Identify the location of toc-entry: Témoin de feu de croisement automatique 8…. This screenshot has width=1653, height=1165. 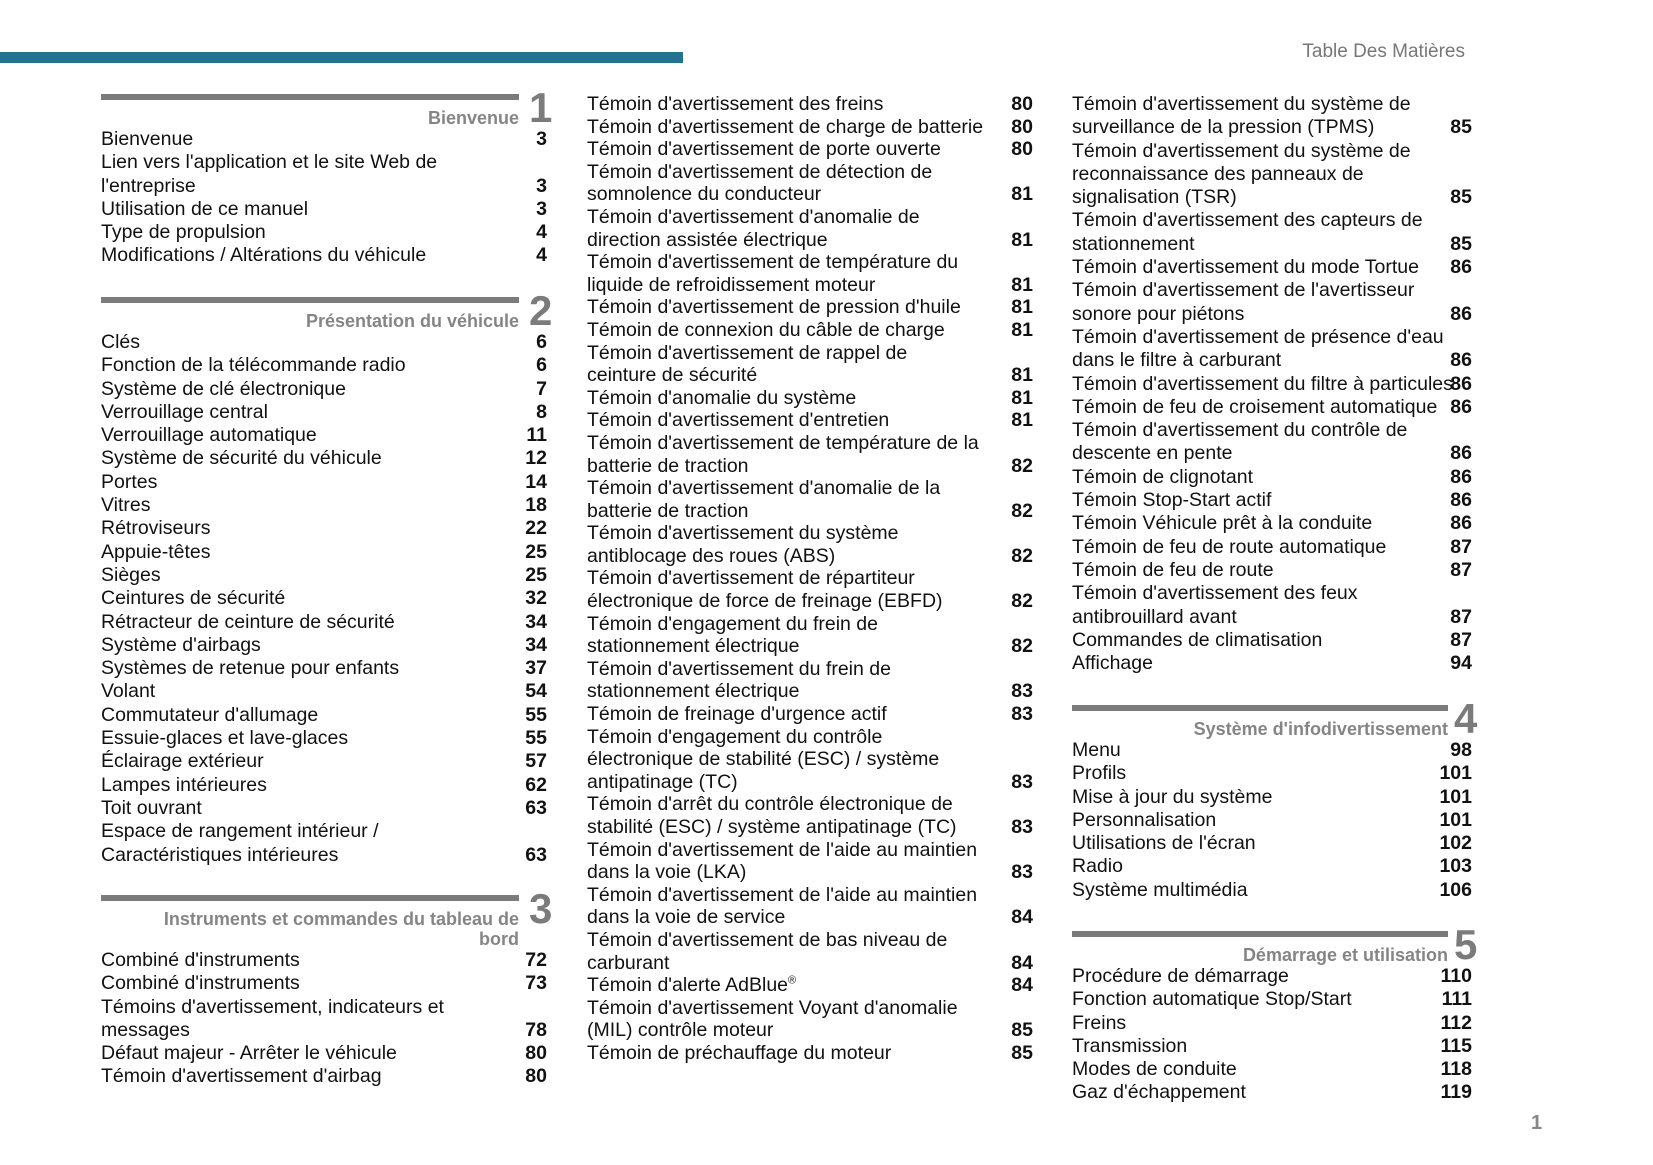
(1272, 407).